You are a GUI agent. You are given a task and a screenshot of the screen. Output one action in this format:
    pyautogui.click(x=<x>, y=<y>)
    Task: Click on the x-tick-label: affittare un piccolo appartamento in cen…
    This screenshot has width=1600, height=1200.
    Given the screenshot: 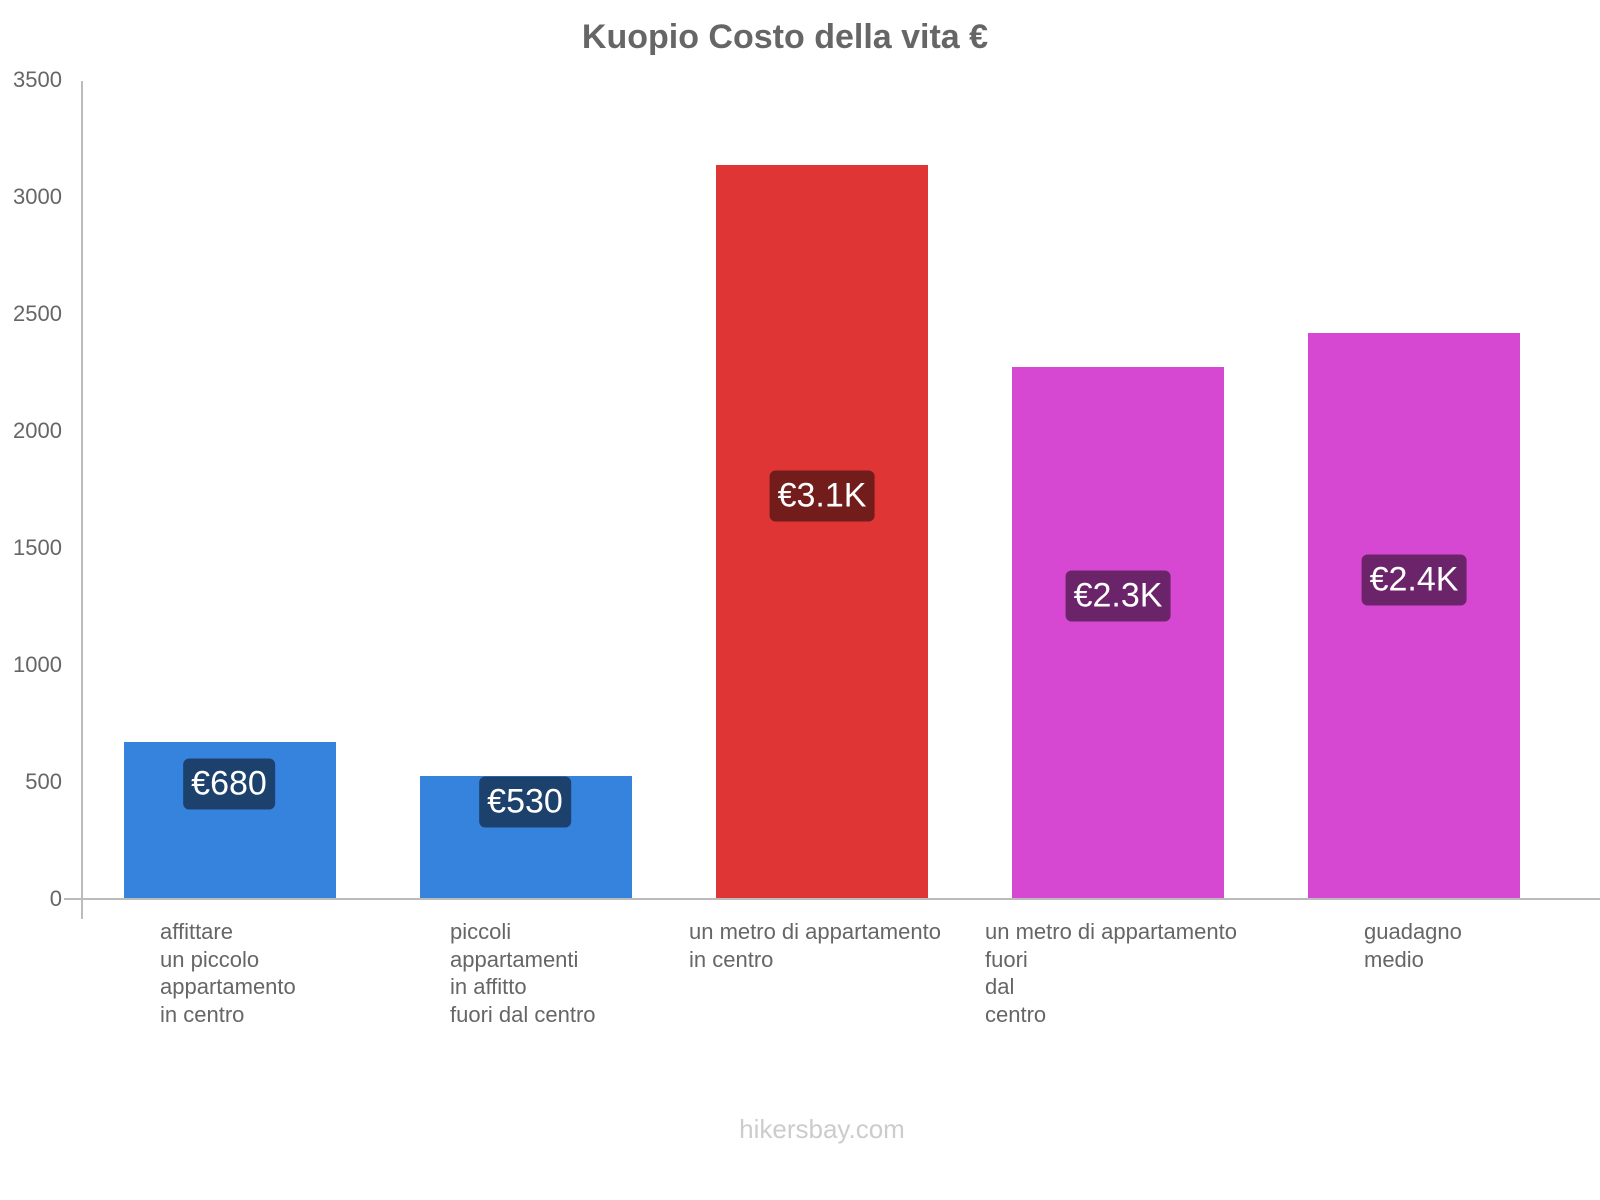 What is the action you would take?
    pyautogui.click(x=228, y=973)
    